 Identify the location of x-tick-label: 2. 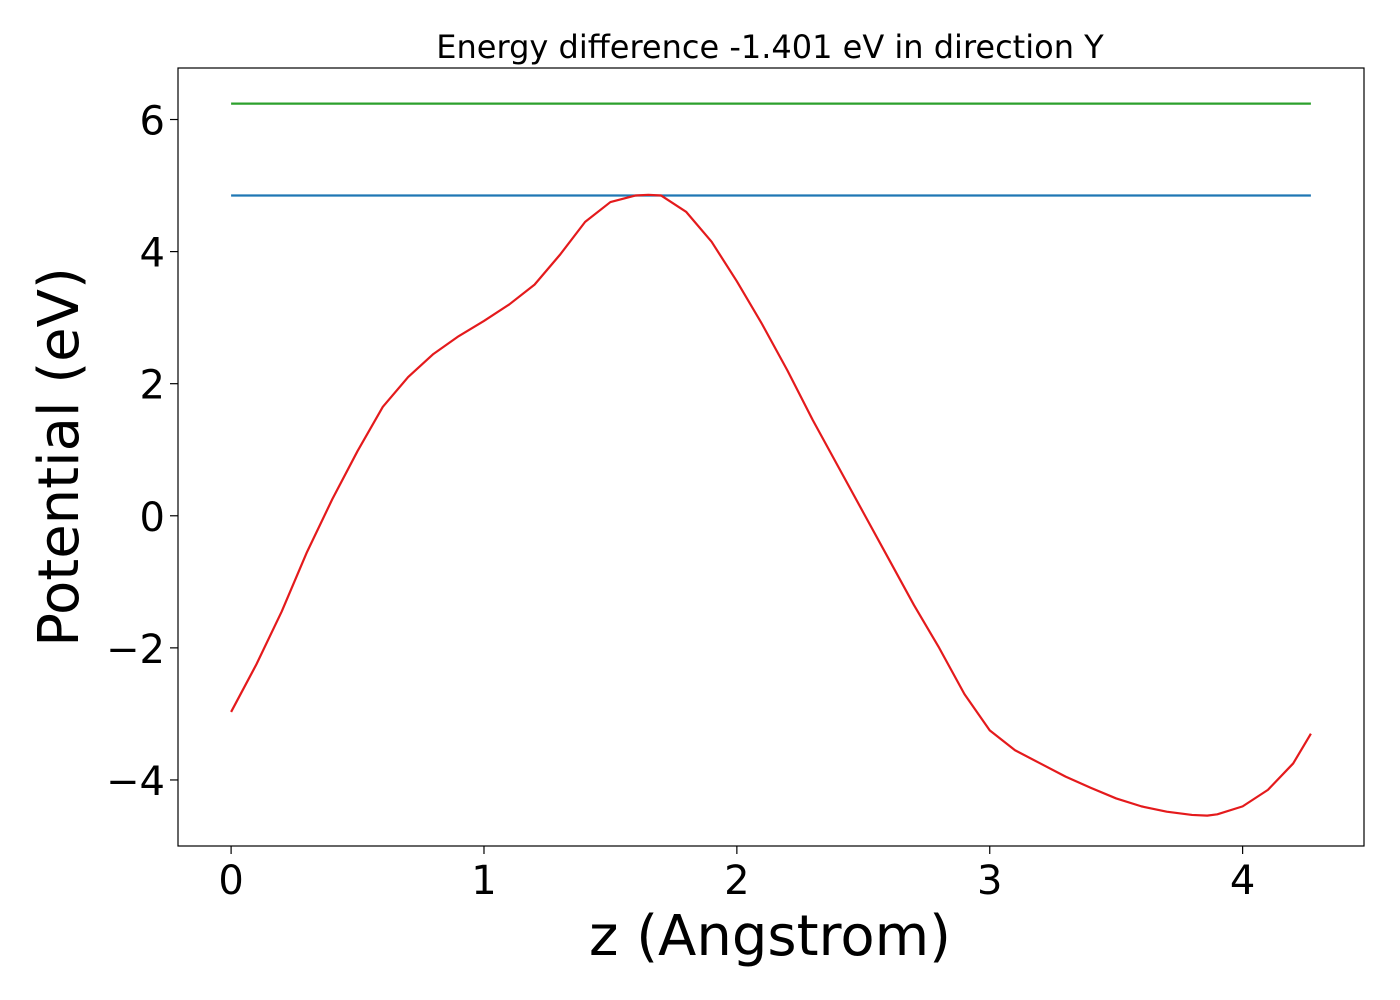
(736, 881).